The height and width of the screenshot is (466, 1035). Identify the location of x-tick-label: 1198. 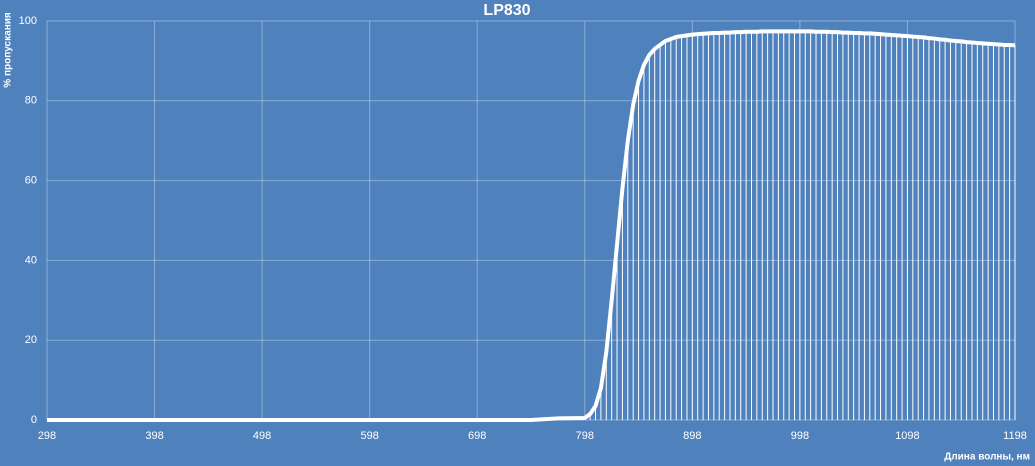
(1015, 436).